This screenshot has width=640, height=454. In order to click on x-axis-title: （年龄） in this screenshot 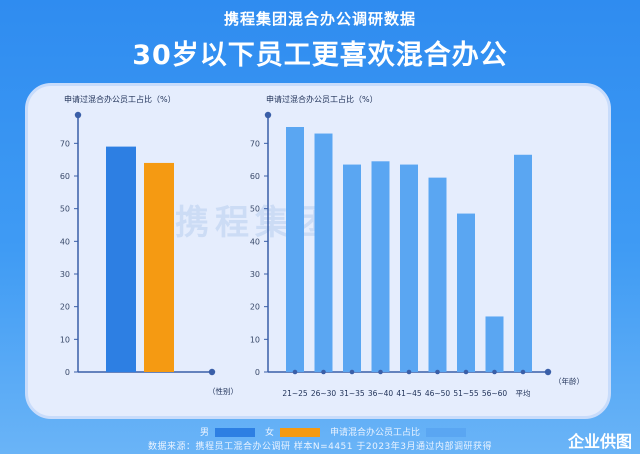, I will do `click(569, 381)`.